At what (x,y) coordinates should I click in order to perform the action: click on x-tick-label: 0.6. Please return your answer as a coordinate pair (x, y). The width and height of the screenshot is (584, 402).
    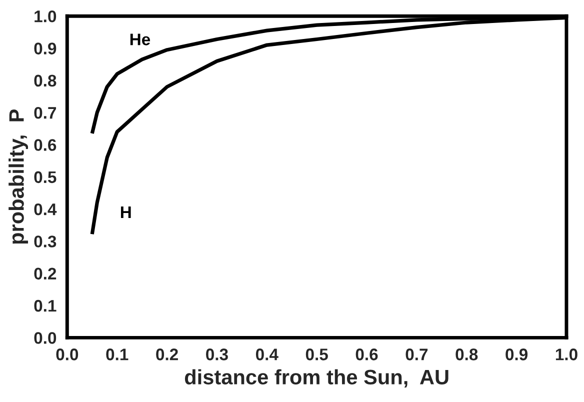
    Looking at the image, I should click on (367, 354).